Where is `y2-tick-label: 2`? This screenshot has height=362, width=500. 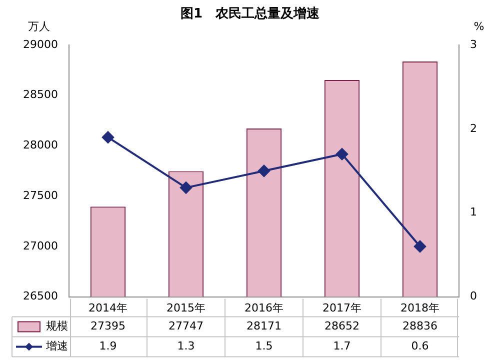 y2-tick-label: 2 is located at coordinates (473, 128).